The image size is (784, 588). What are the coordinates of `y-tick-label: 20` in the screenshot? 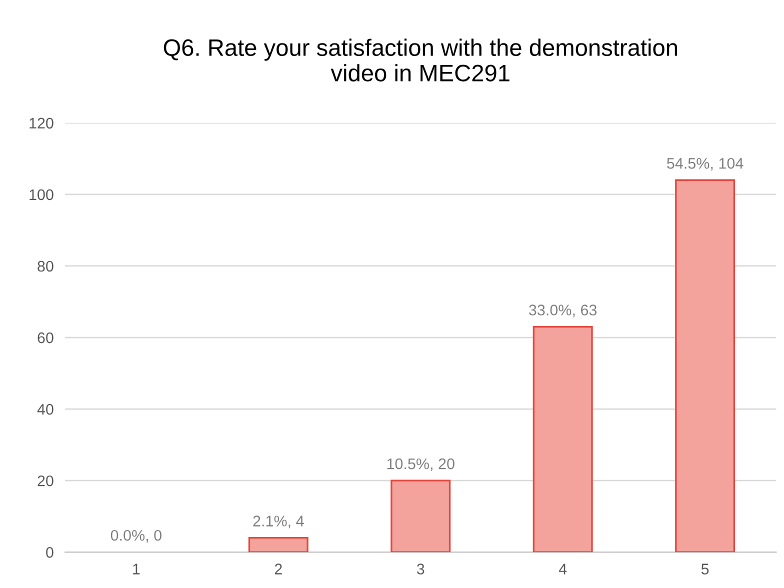 It's located at (46, 480).